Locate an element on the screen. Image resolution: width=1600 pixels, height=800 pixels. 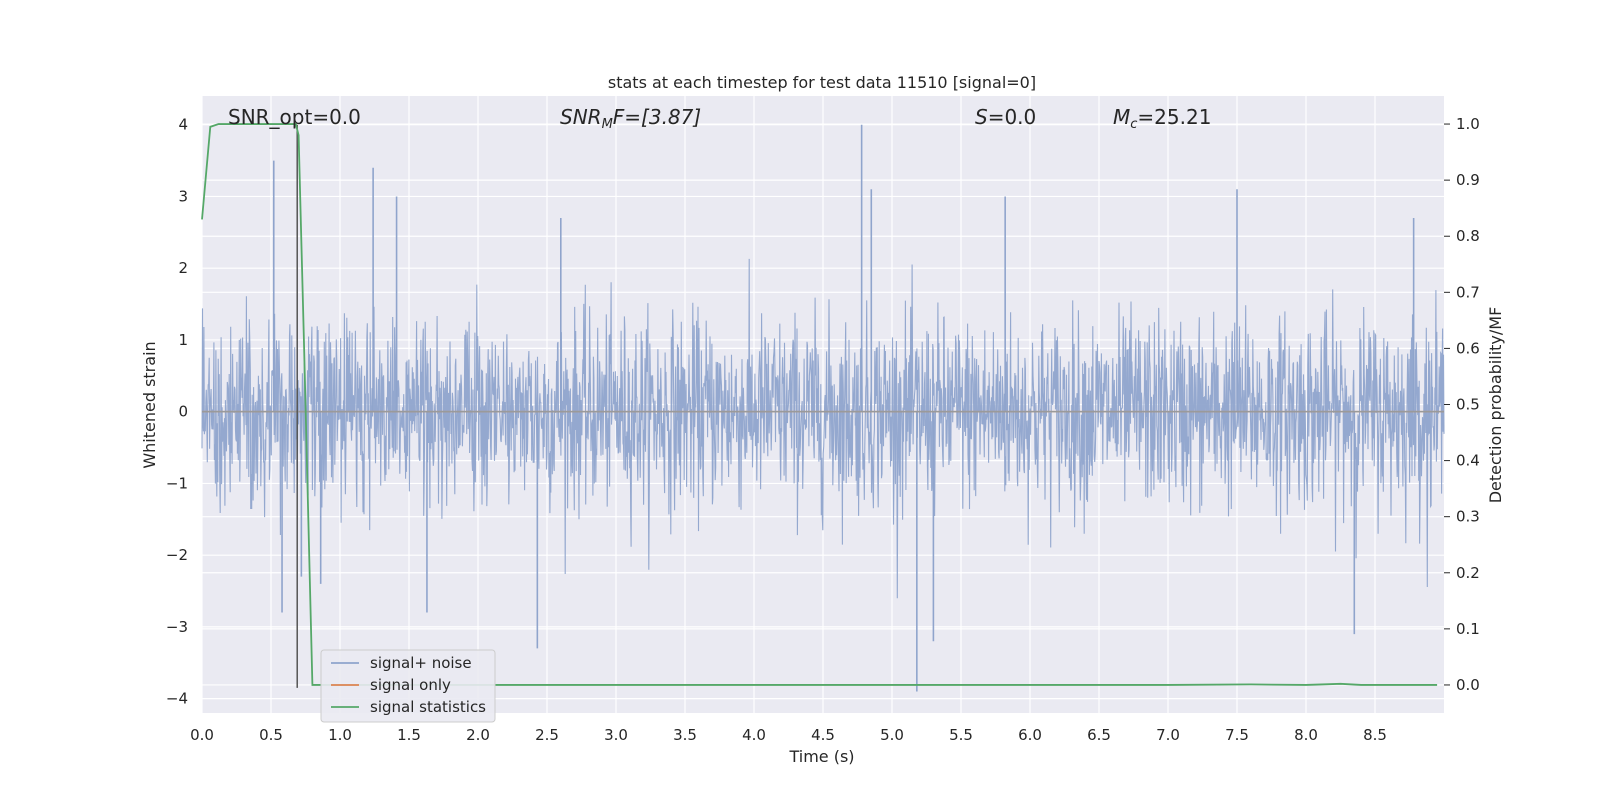
y2-tick-label: 0.3 is located at coordinates (1468, 517).